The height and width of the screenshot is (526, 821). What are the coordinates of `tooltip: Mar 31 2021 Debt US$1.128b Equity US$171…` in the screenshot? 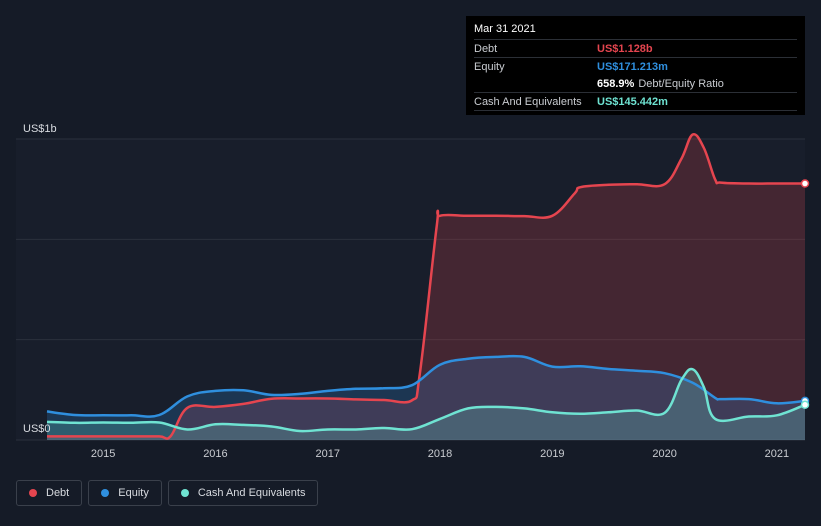 It's located at (635, 65).